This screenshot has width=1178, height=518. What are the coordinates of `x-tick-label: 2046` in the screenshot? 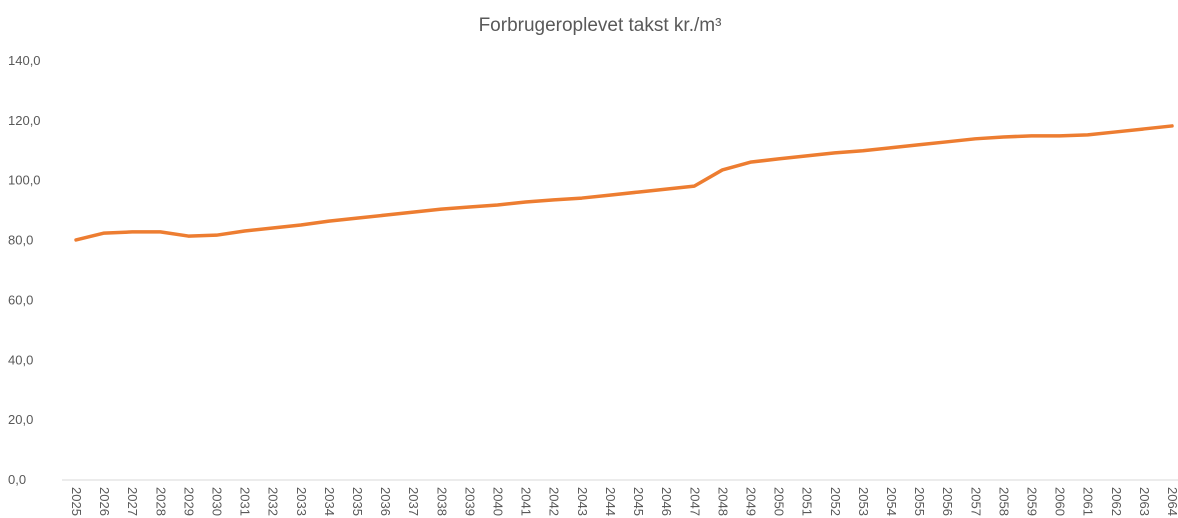 It's located at (666, 501).